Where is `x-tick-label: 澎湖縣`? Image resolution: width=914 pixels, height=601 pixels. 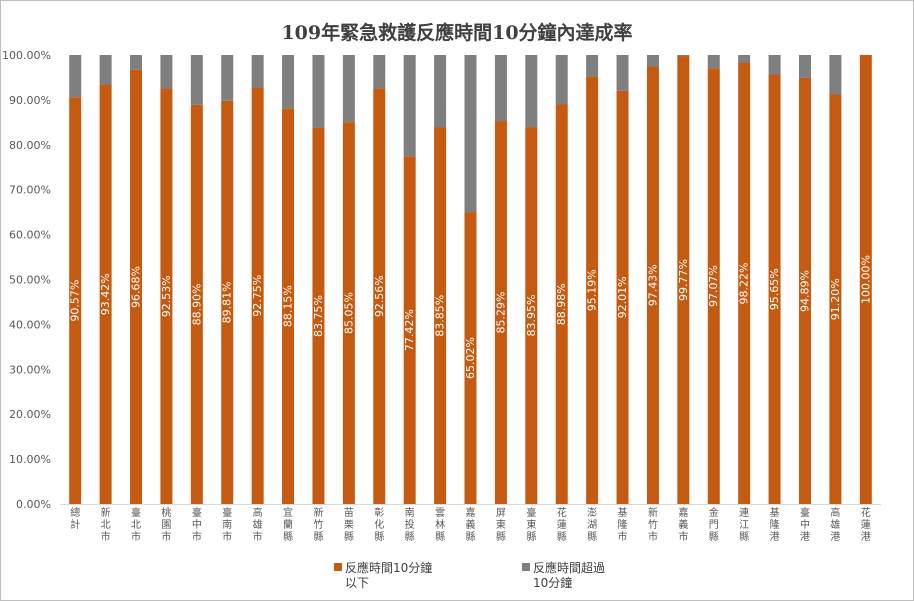
x-tick-label: 澎湖縣 is located at coordinates (592, 525).